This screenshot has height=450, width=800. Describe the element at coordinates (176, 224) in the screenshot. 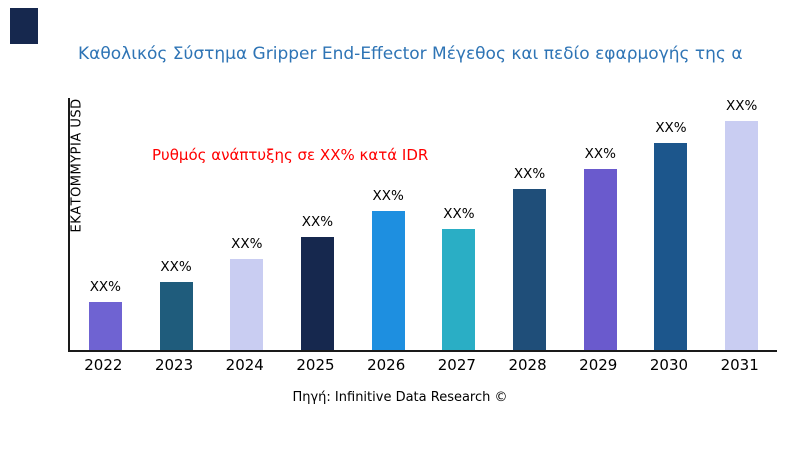

I see `bar-slot-2023: XX%` at that location.